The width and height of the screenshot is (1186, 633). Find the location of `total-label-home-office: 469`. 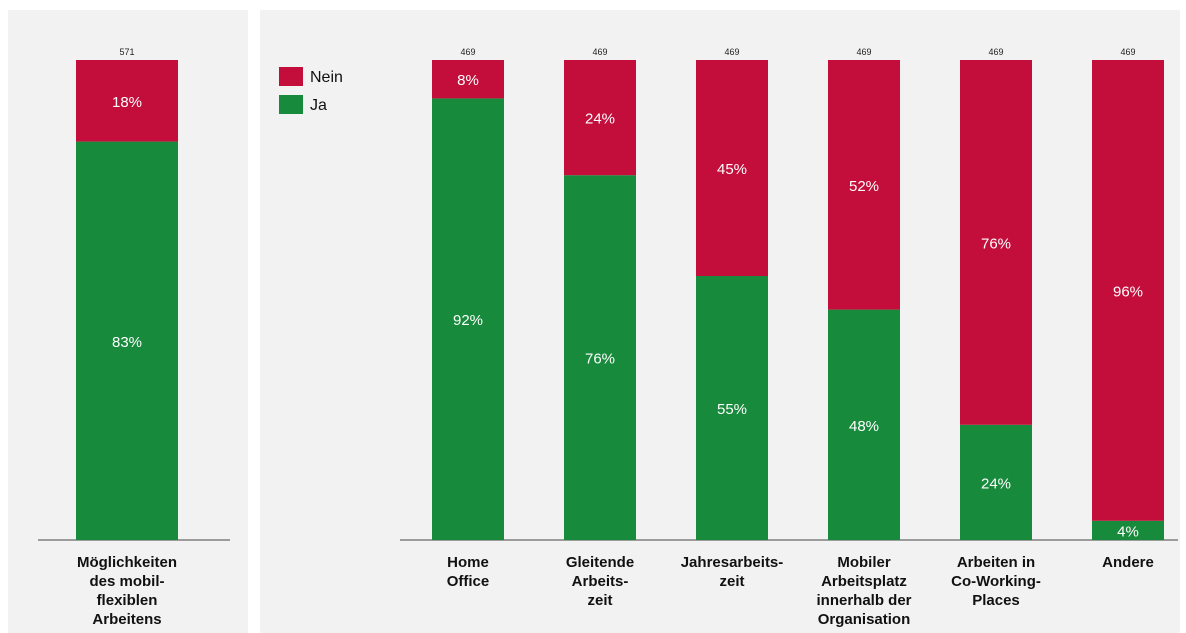

total-label-home-office: 469 is located at coordinates (467, 52).